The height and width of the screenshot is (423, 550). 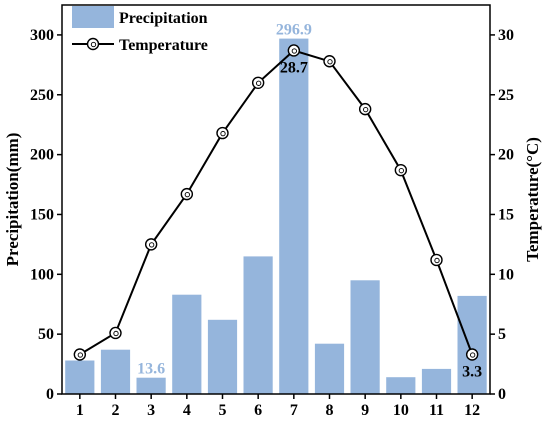 I want to click on legend-precipitation-label: Precipitation, so click(x=163, y=18).